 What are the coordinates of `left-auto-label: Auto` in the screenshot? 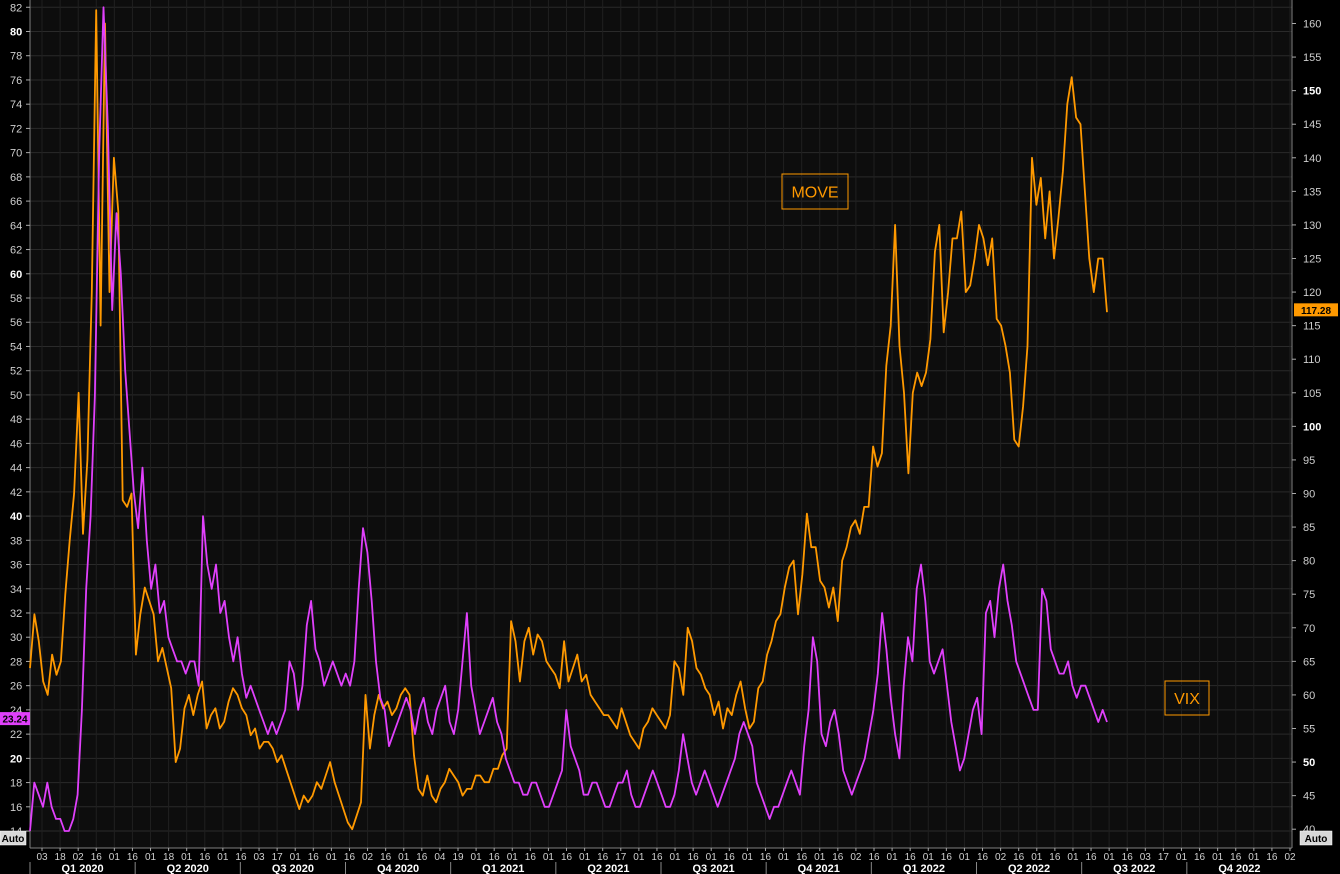 It's located at (13, 839).